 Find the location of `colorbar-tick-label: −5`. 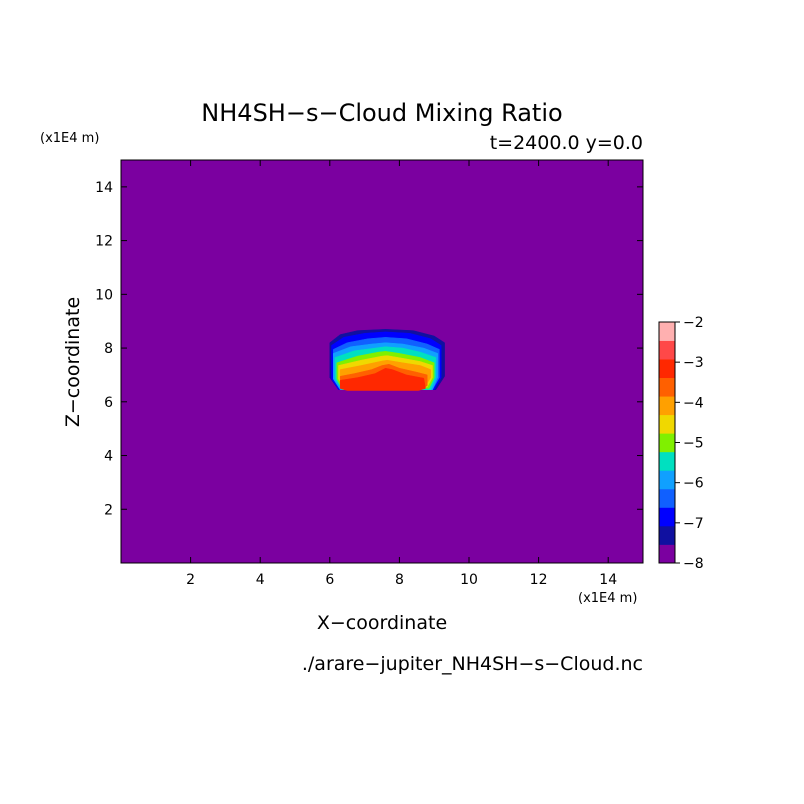

colorbar-tick-label: −5 is located at coordinates (693, 444).